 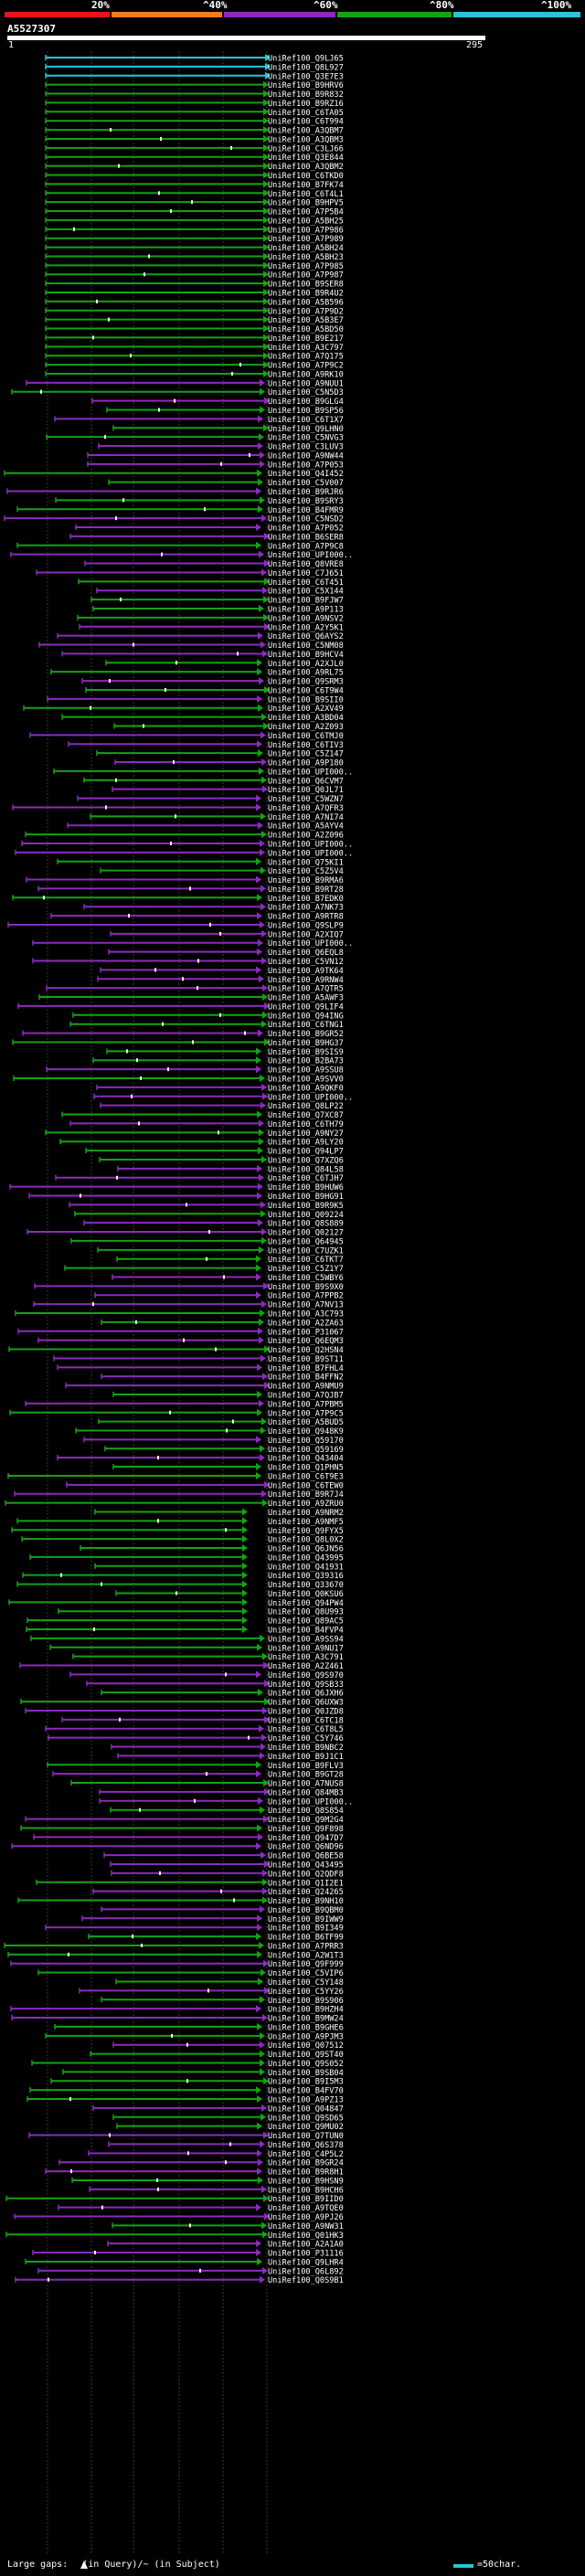 What do you see at coordinates (306, 1269) in the screenshot?
I see `hit-label: UniRef100_C5Z1Y7` at bounding box center [306, 1269].